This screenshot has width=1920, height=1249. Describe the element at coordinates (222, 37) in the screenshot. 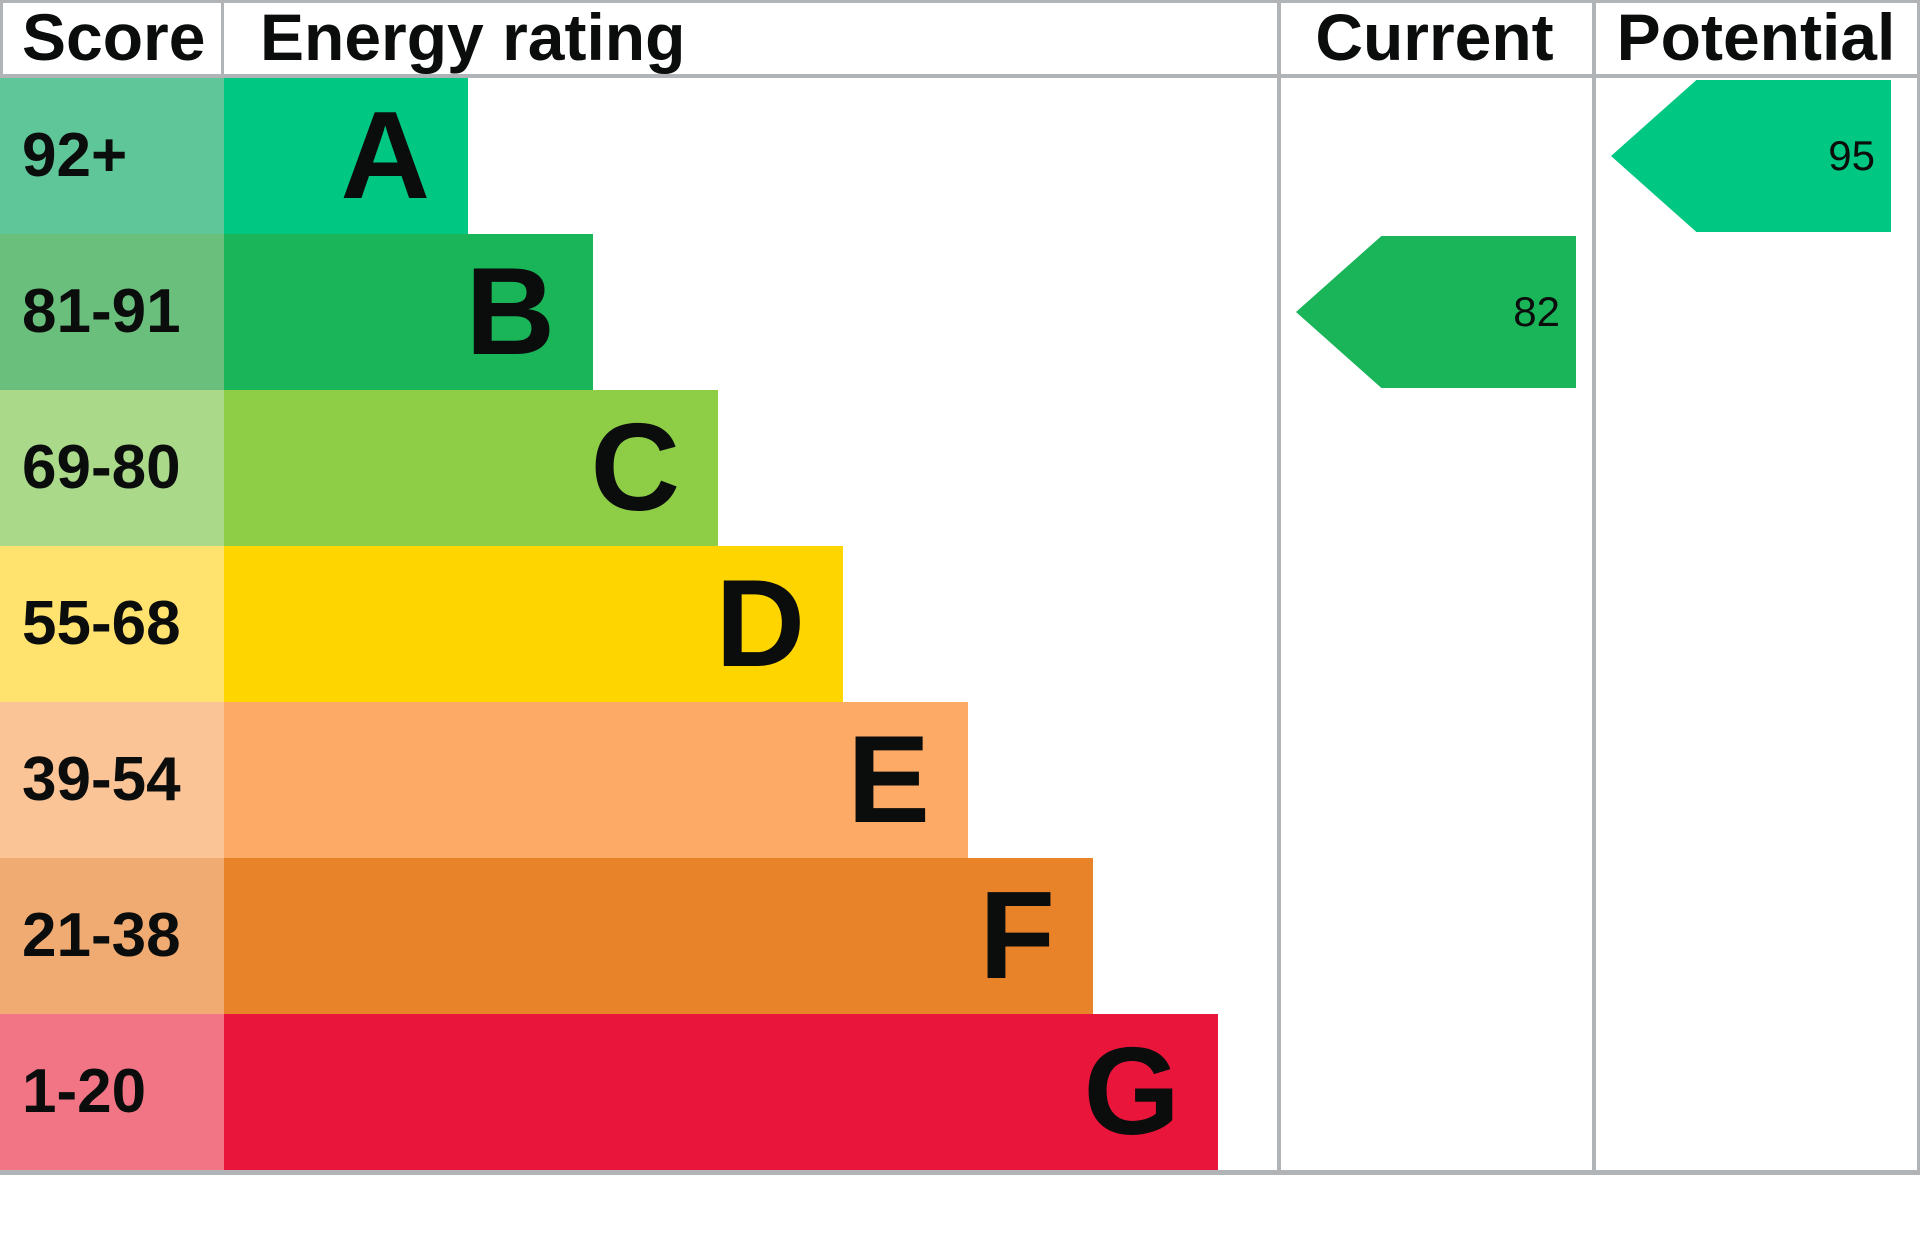

I see `score-column-divider` at that location.